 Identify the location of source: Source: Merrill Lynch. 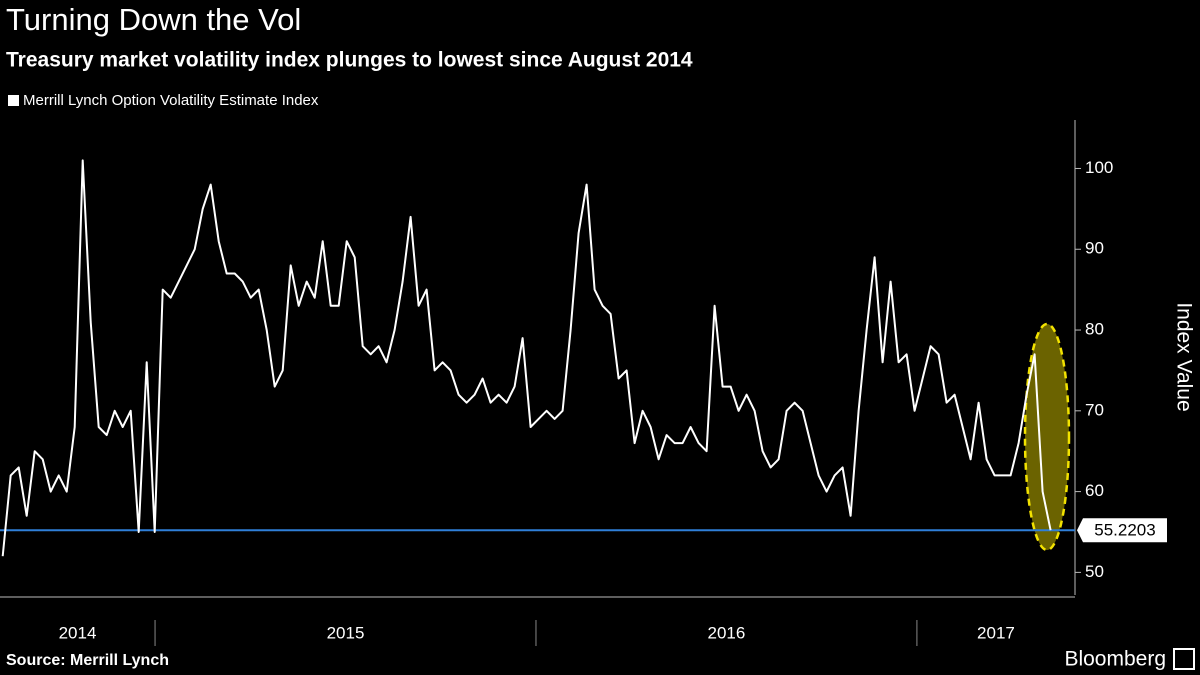
(87, 660).